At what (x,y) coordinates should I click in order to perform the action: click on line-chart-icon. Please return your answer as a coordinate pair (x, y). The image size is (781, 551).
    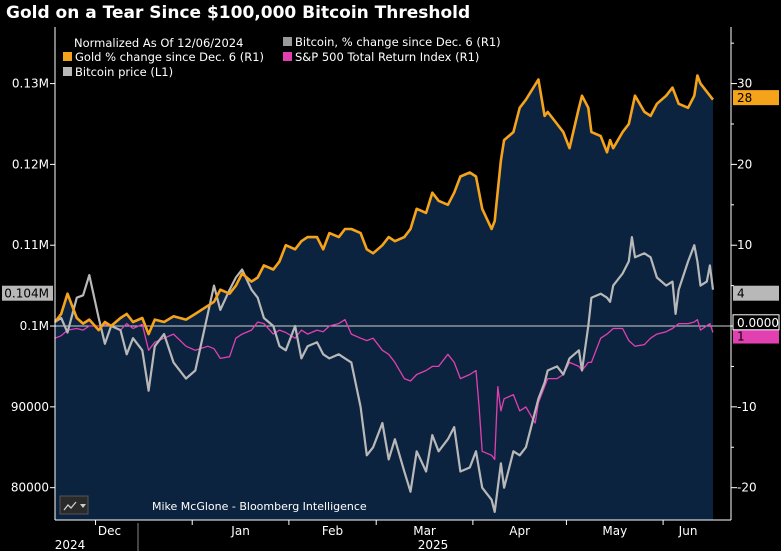
    Looking at the image, I should click on (70, 506).